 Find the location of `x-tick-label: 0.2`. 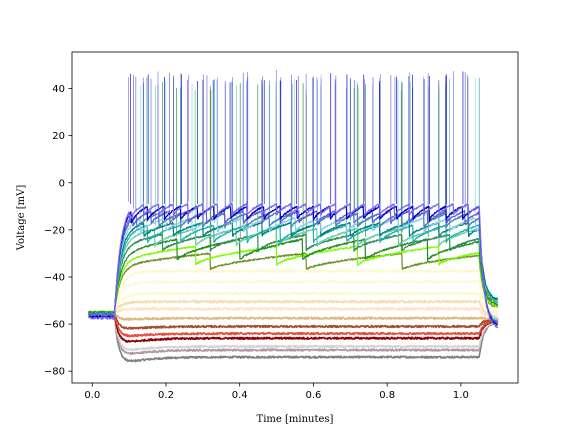

x-tick-label: 0.2 is located at coordinates (166, 395).